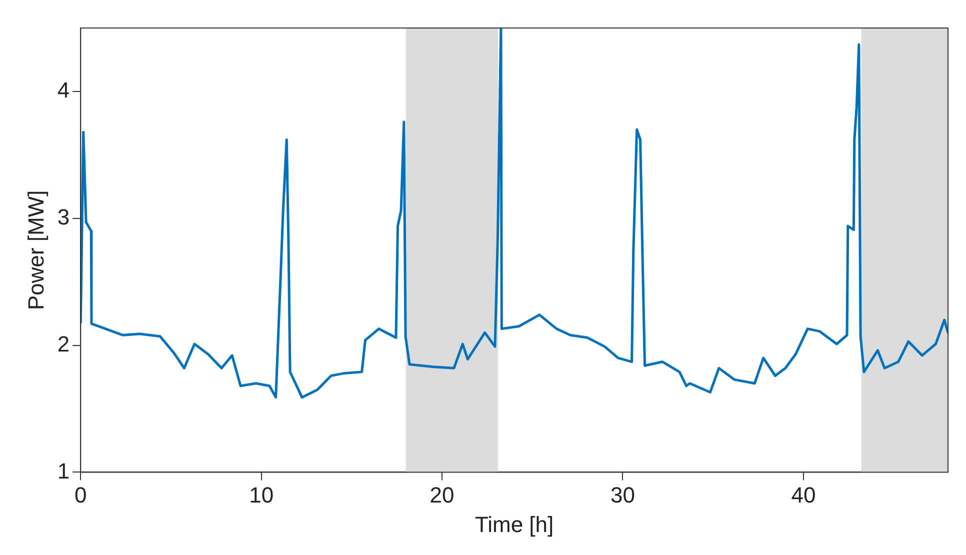  Describe the element at coordinates (261, 495) in the screenshot. I see `x-tick-label: 10` at that location.